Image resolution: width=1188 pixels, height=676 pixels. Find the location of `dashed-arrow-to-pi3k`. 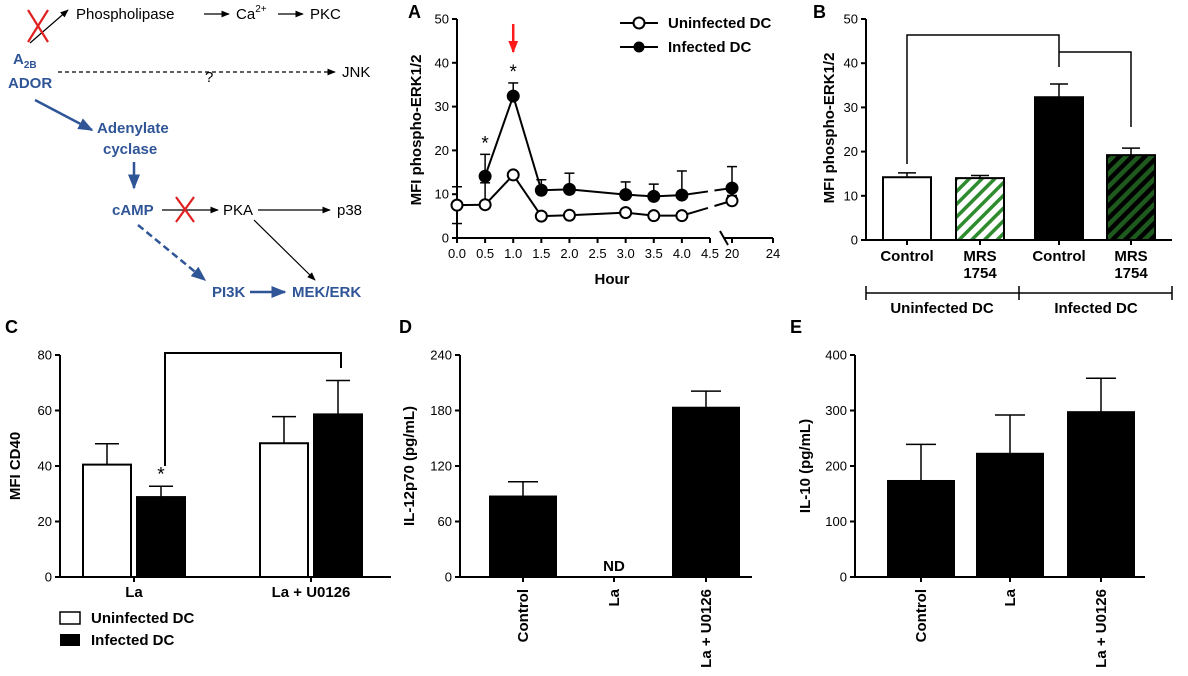

dashed-arrow-to-pi3k is located at coordinates (172, 252).